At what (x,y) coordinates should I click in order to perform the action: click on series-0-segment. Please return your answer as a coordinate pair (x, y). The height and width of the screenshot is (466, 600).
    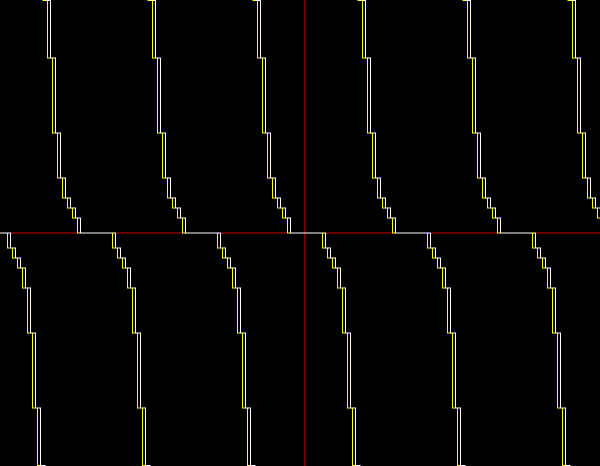
    Looking at the image, I should click on (583, 109).